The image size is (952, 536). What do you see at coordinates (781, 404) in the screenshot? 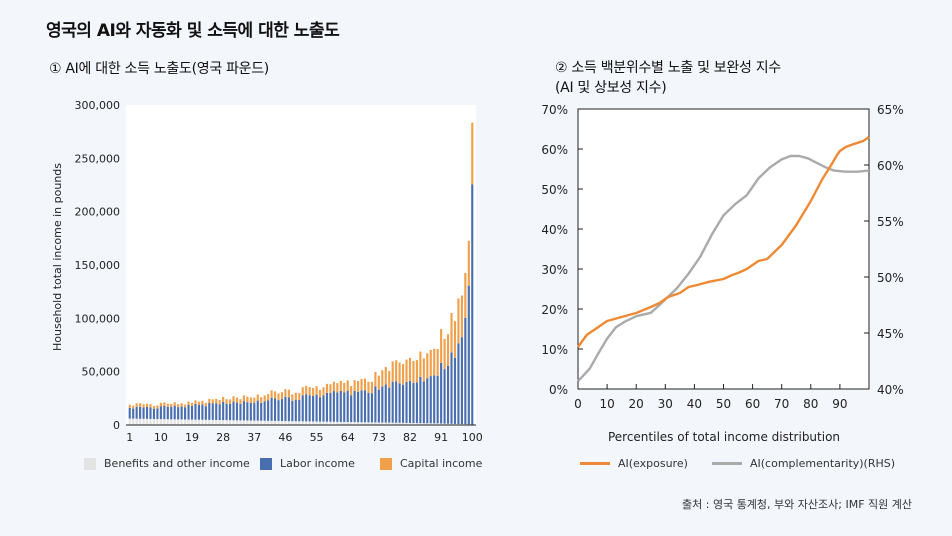
I see `right-chart-x-tick-label: 70` at bounding box center [781, 404].